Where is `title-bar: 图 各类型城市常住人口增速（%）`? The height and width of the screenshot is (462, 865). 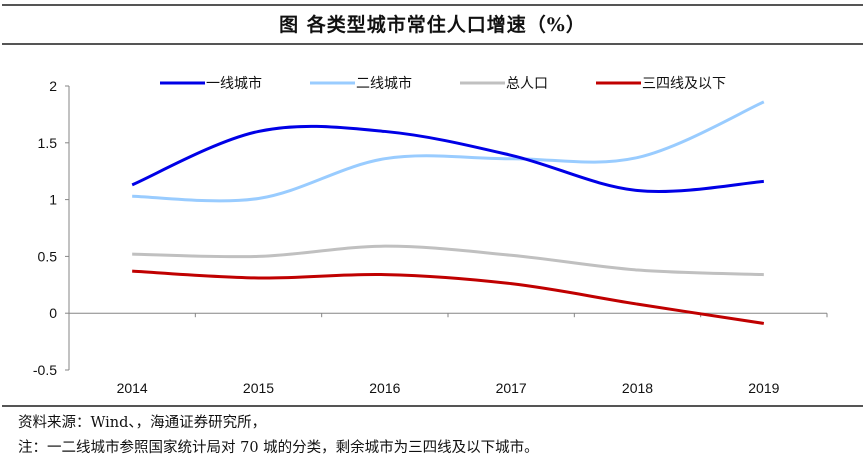
title-bar: 图 各类型城市常住人口增速（%） is located at coordinates (432, 23).